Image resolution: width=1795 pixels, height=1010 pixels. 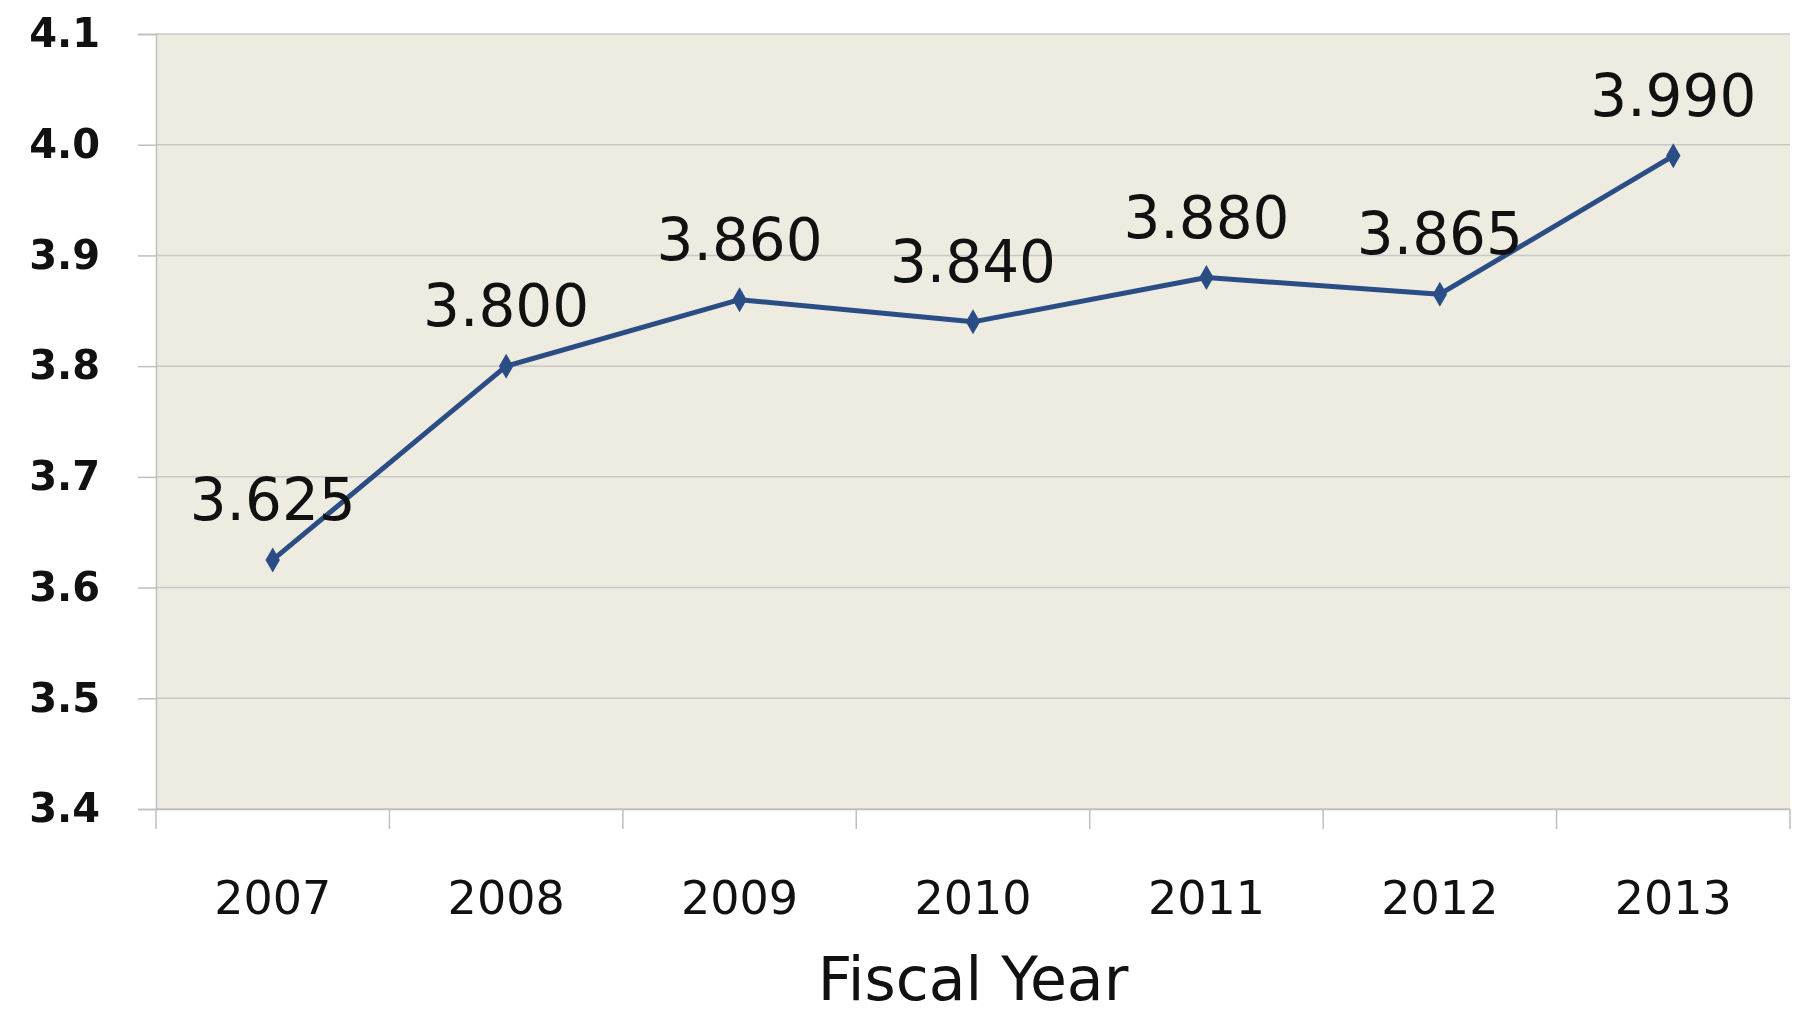 What do you see at coordinates (64, 254) in the screenshot?
I see `y-tick-label: 3.9` at bounding box center [64, 254].